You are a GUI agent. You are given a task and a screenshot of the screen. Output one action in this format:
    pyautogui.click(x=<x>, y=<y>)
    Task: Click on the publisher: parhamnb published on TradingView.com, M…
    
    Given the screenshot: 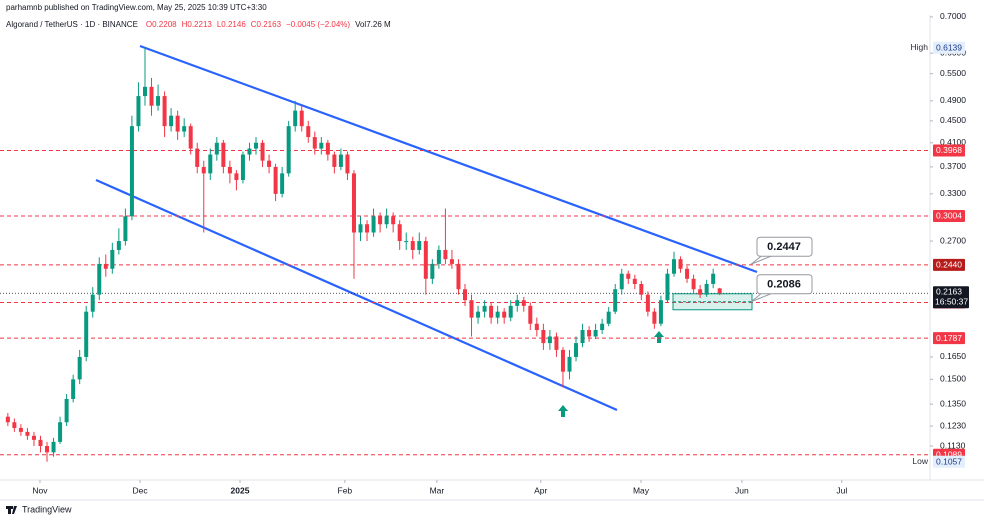 What is the action you would take?
    pyautogui.click(x=136, y=7)
    